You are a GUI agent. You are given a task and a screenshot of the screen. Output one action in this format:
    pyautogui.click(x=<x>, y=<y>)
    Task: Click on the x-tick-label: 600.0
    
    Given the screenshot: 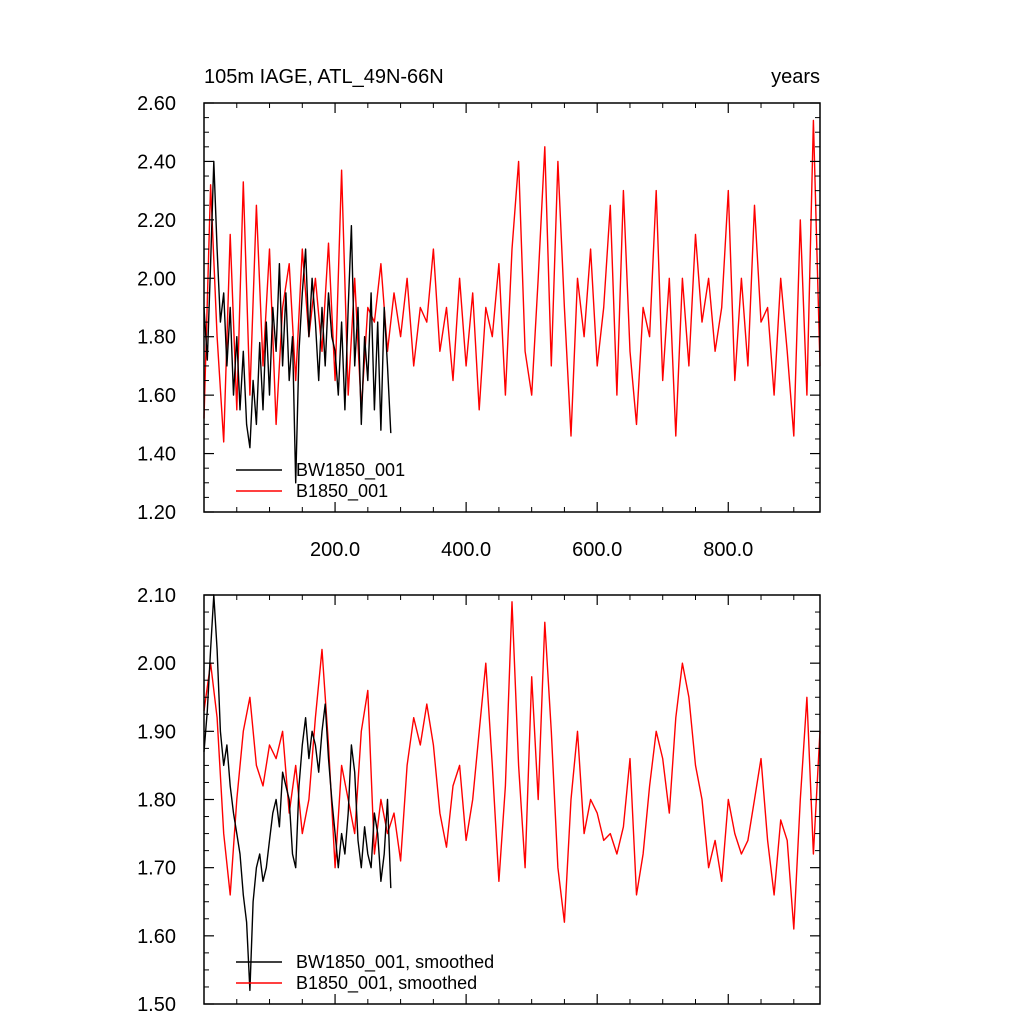 What is the action you would take?
    pyautogui.click(x=597, y=550)
    